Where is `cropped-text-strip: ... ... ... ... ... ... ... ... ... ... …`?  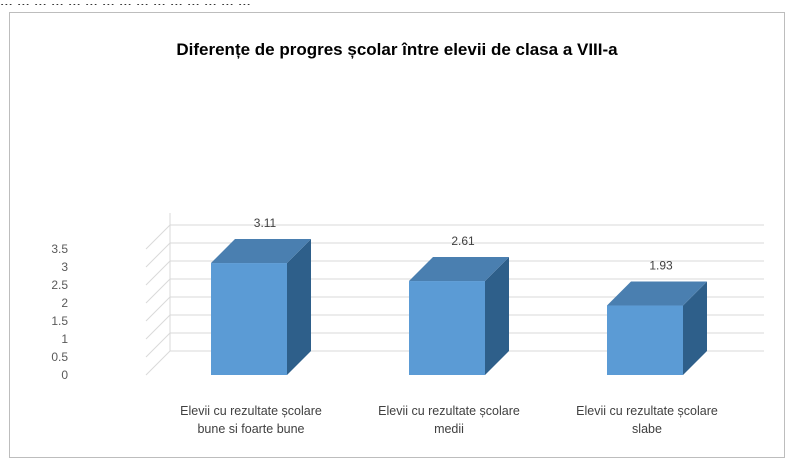 cropped-text-strip: ... ... ... ... ... ... ... ... ... ... … is located at coordinates (395, 7).